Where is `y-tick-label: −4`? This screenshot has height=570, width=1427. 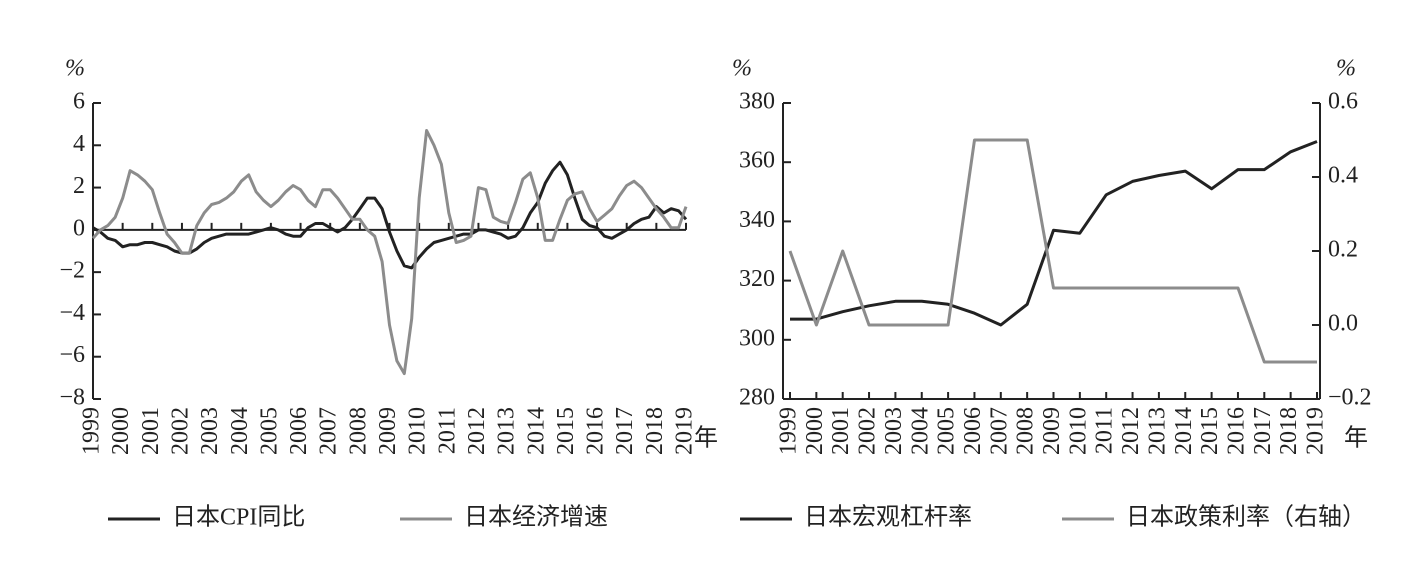
y-tick-label: −4 is located at coordinates (72, 313).